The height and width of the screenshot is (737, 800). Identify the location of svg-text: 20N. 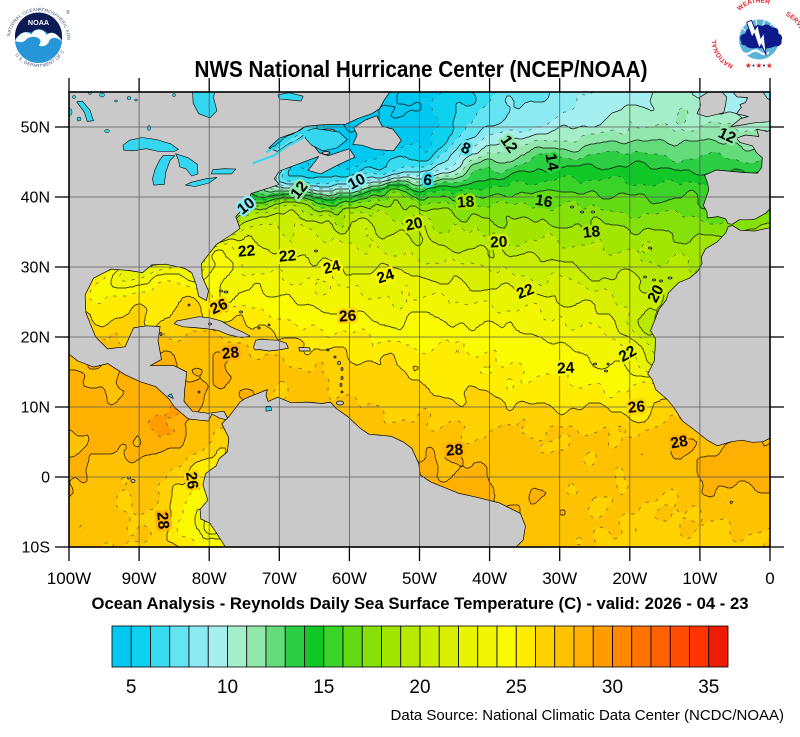
(35, 338).